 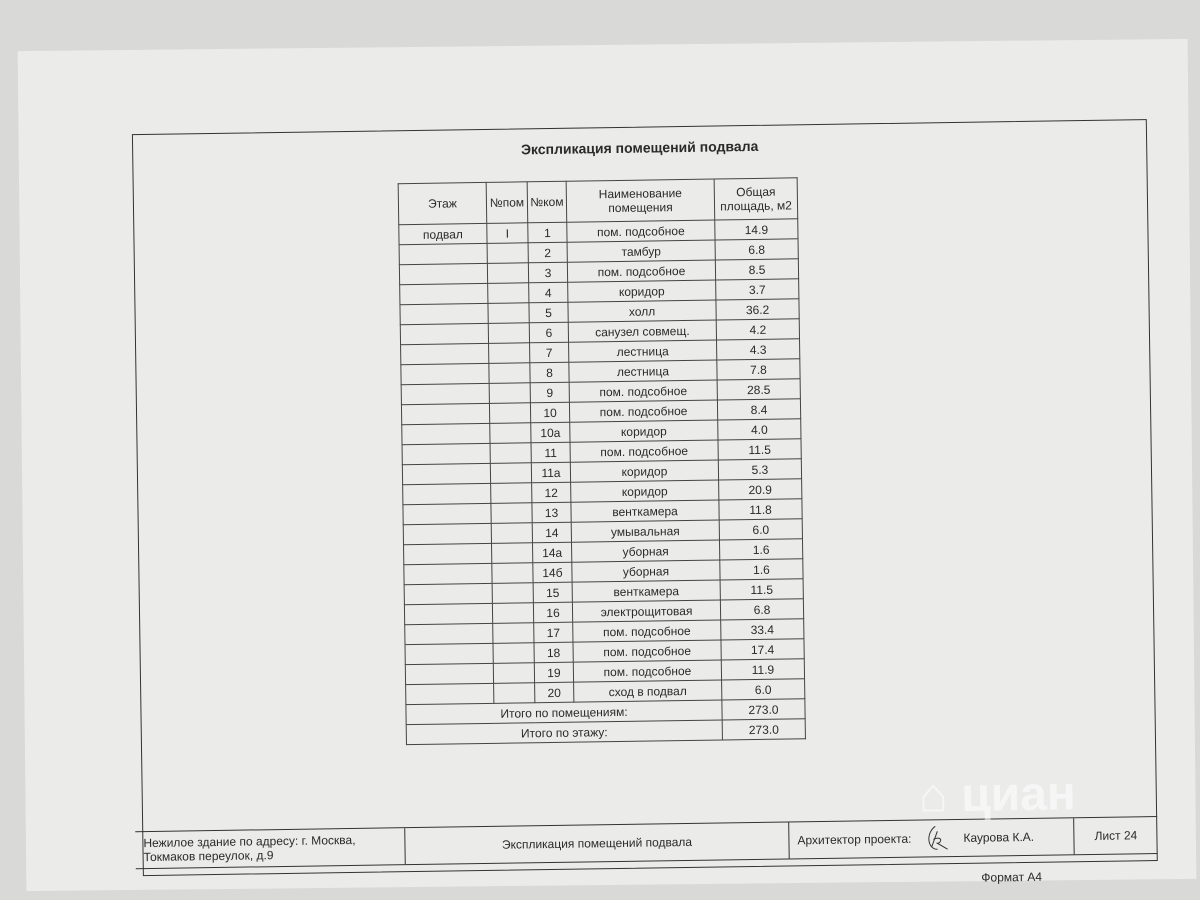 What do you see at coordinates (564, 732) in the screenshot?
I see `total-label: Итого по этажу:` at bounding box center [564, 732].